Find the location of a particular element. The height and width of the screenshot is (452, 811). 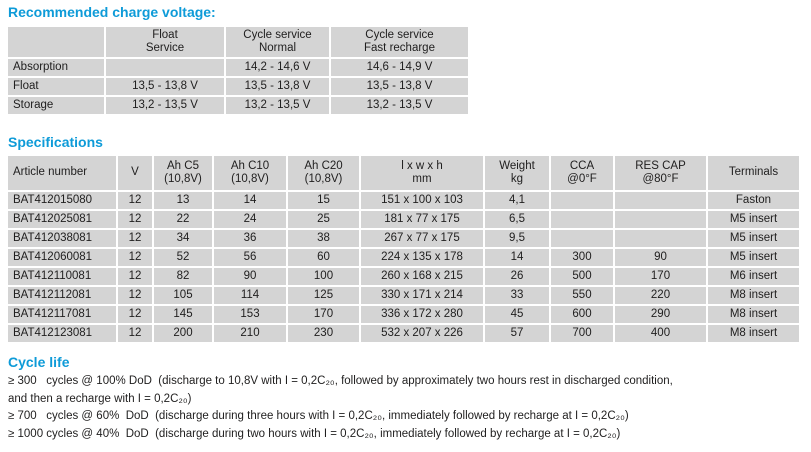

table-cell: 114 is located at coordinates (250, 295).